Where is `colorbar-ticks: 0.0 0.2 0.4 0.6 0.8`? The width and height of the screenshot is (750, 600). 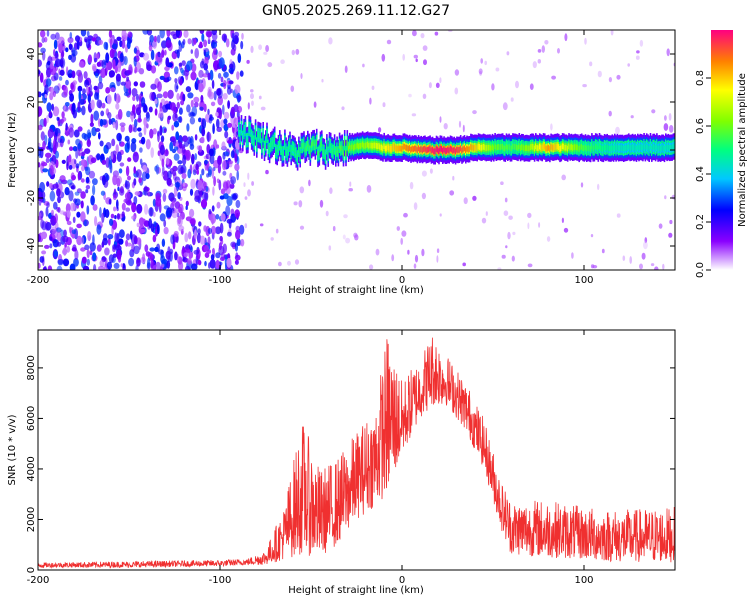 colorbar-ticks: 0.0 0.2 0.4 0.6 0.8 is located at coordinates (703, 174).